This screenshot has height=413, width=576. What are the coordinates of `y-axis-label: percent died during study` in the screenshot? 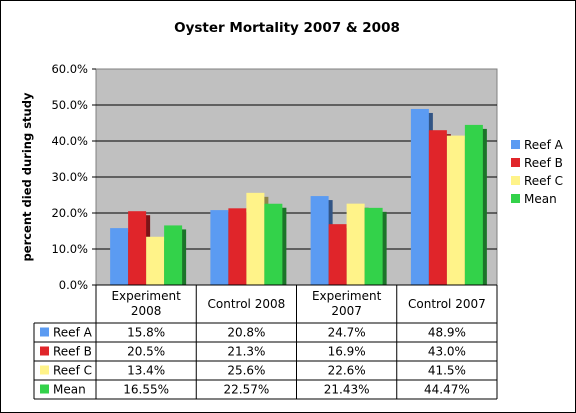 It's located at (27, 176).